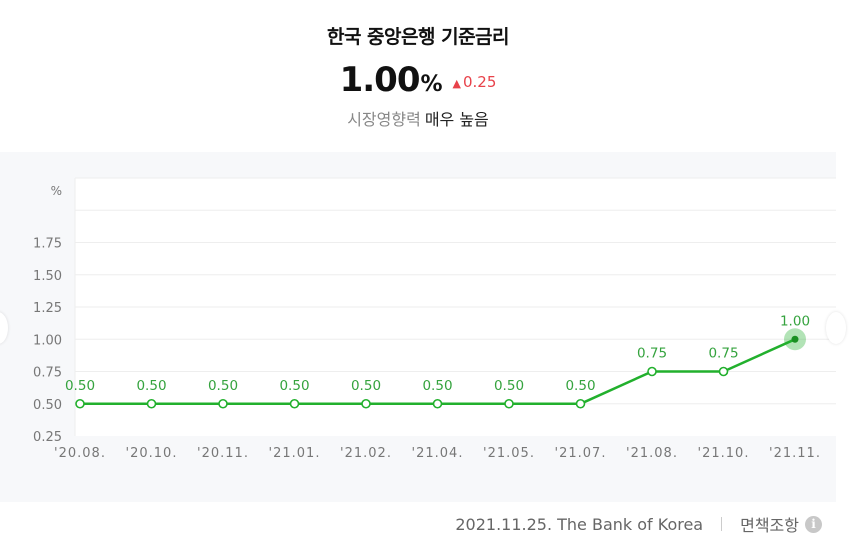  What do you see at coordinates (724, 453) in the screenshot?
I see `x-tick-label: '21.10.` at bounding box center [724, 453].